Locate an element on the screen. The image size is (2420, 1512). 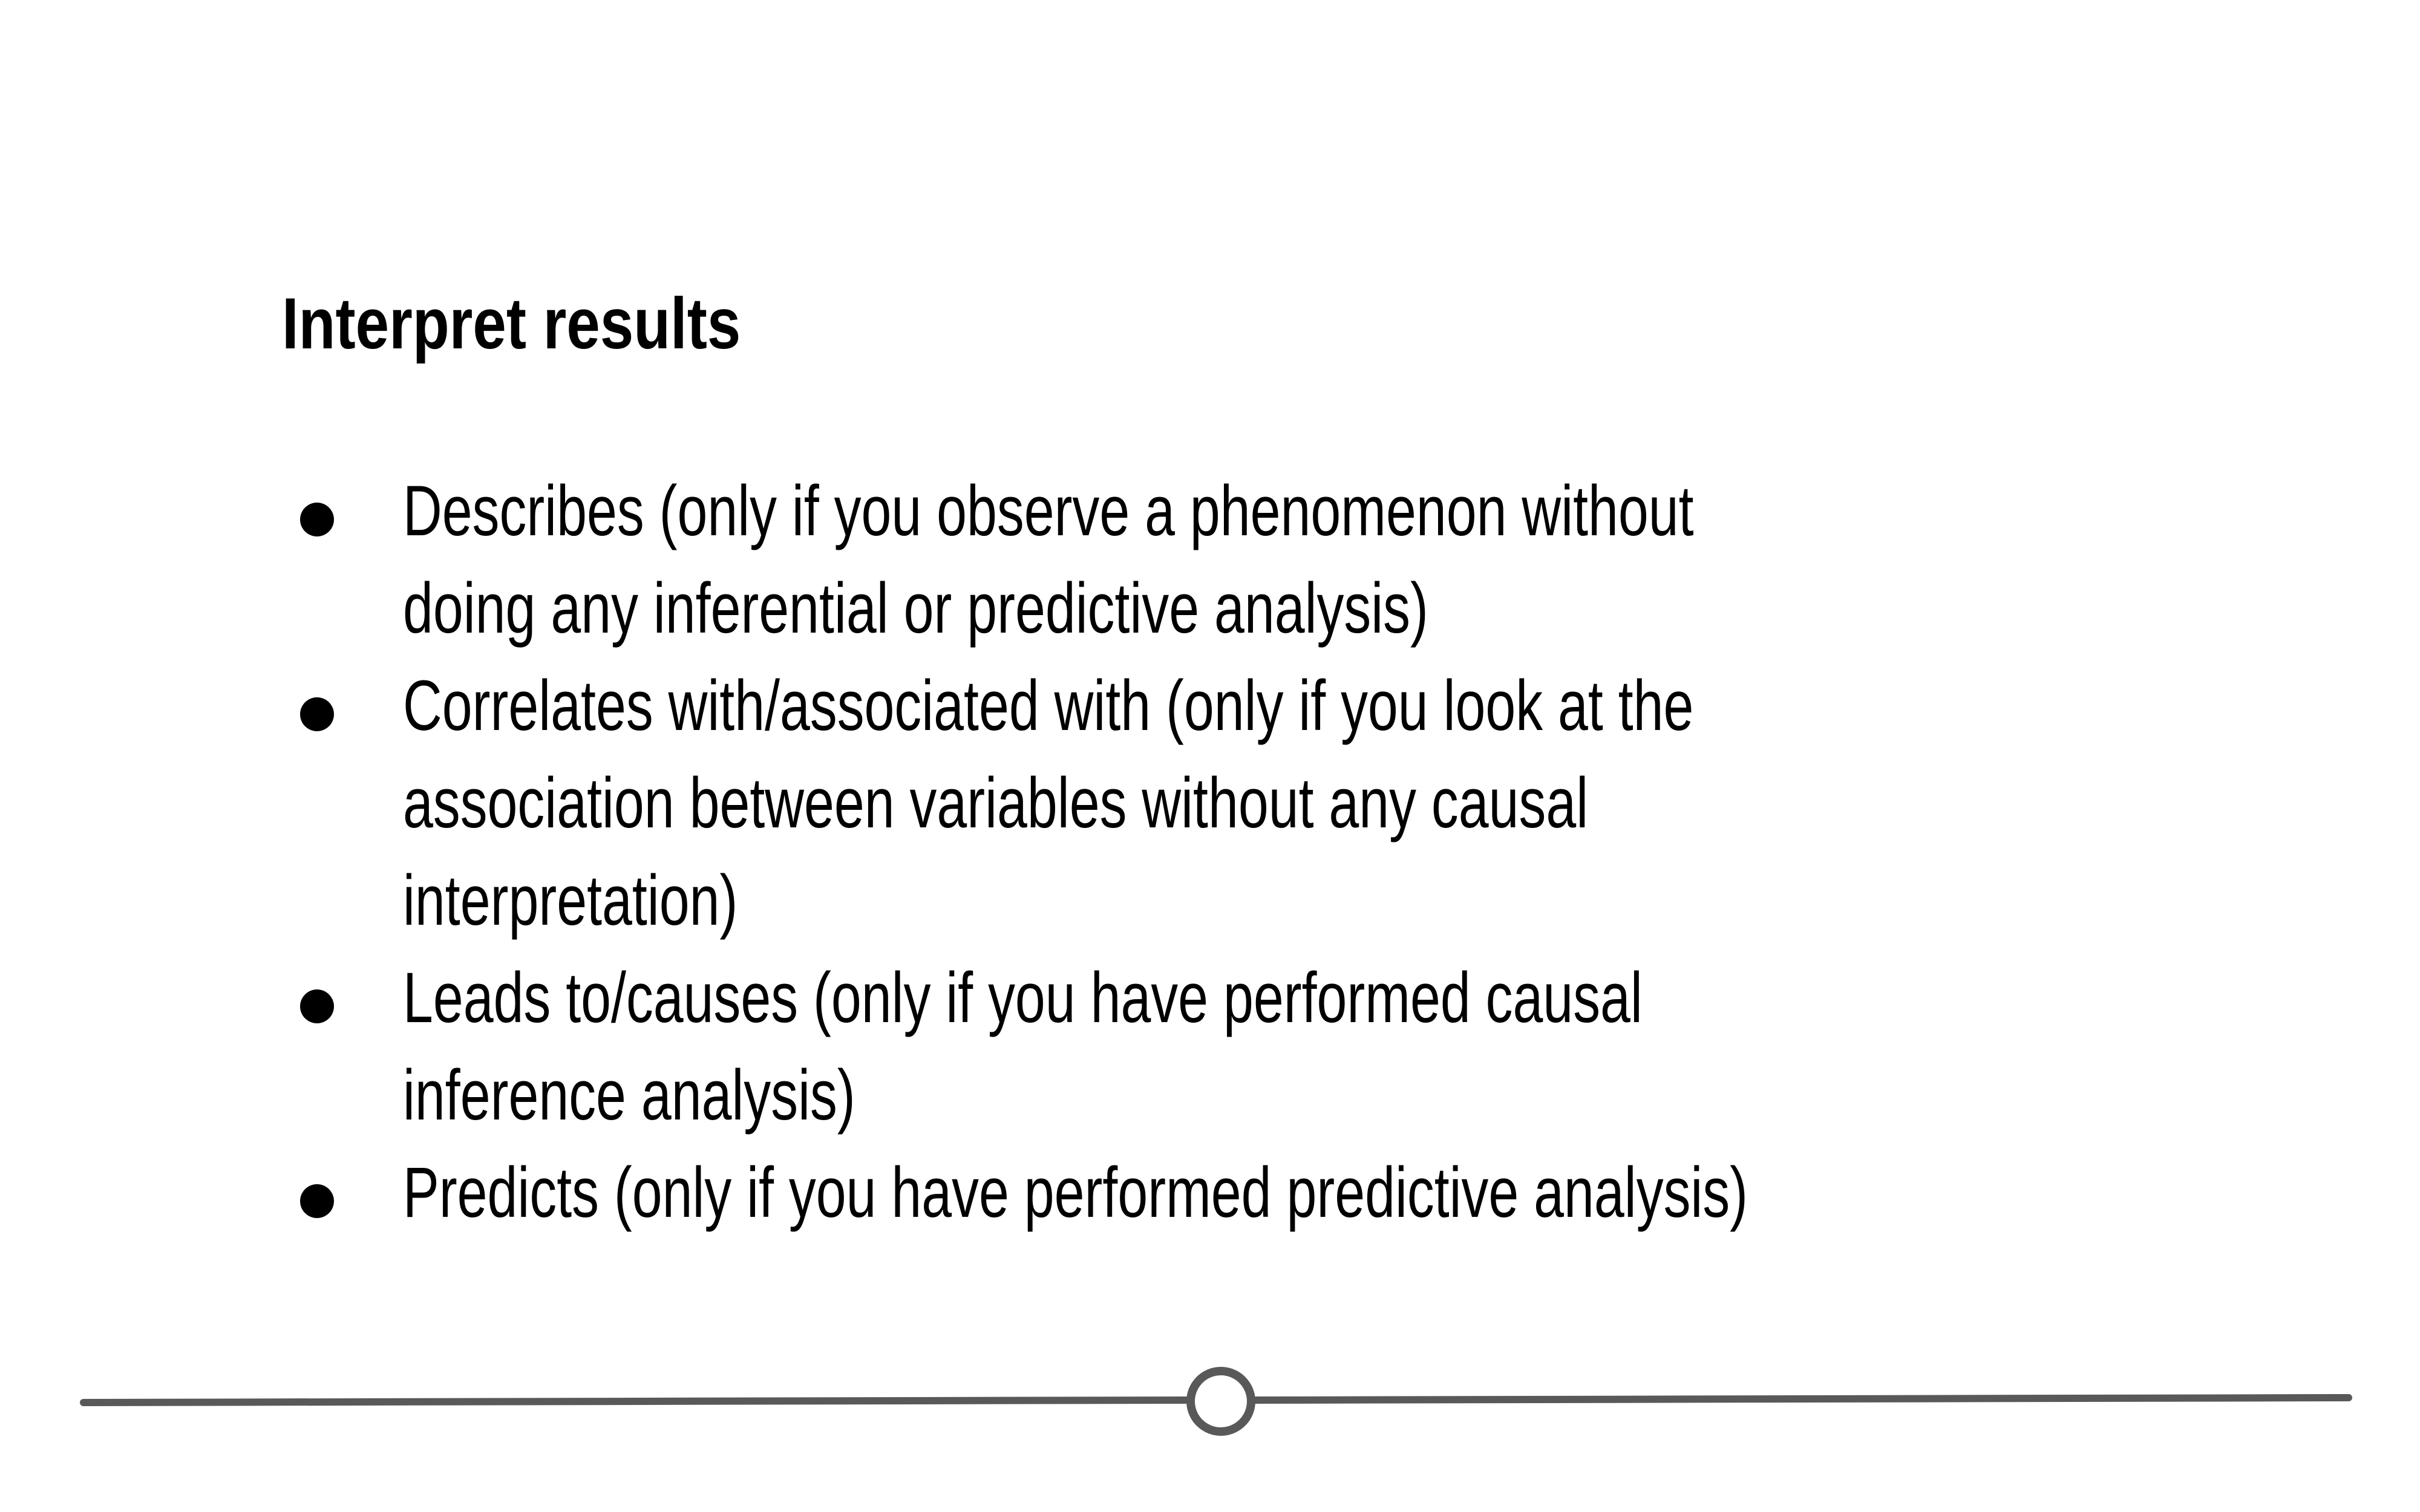
slide-divider is located at coordinates (1216, 1402).